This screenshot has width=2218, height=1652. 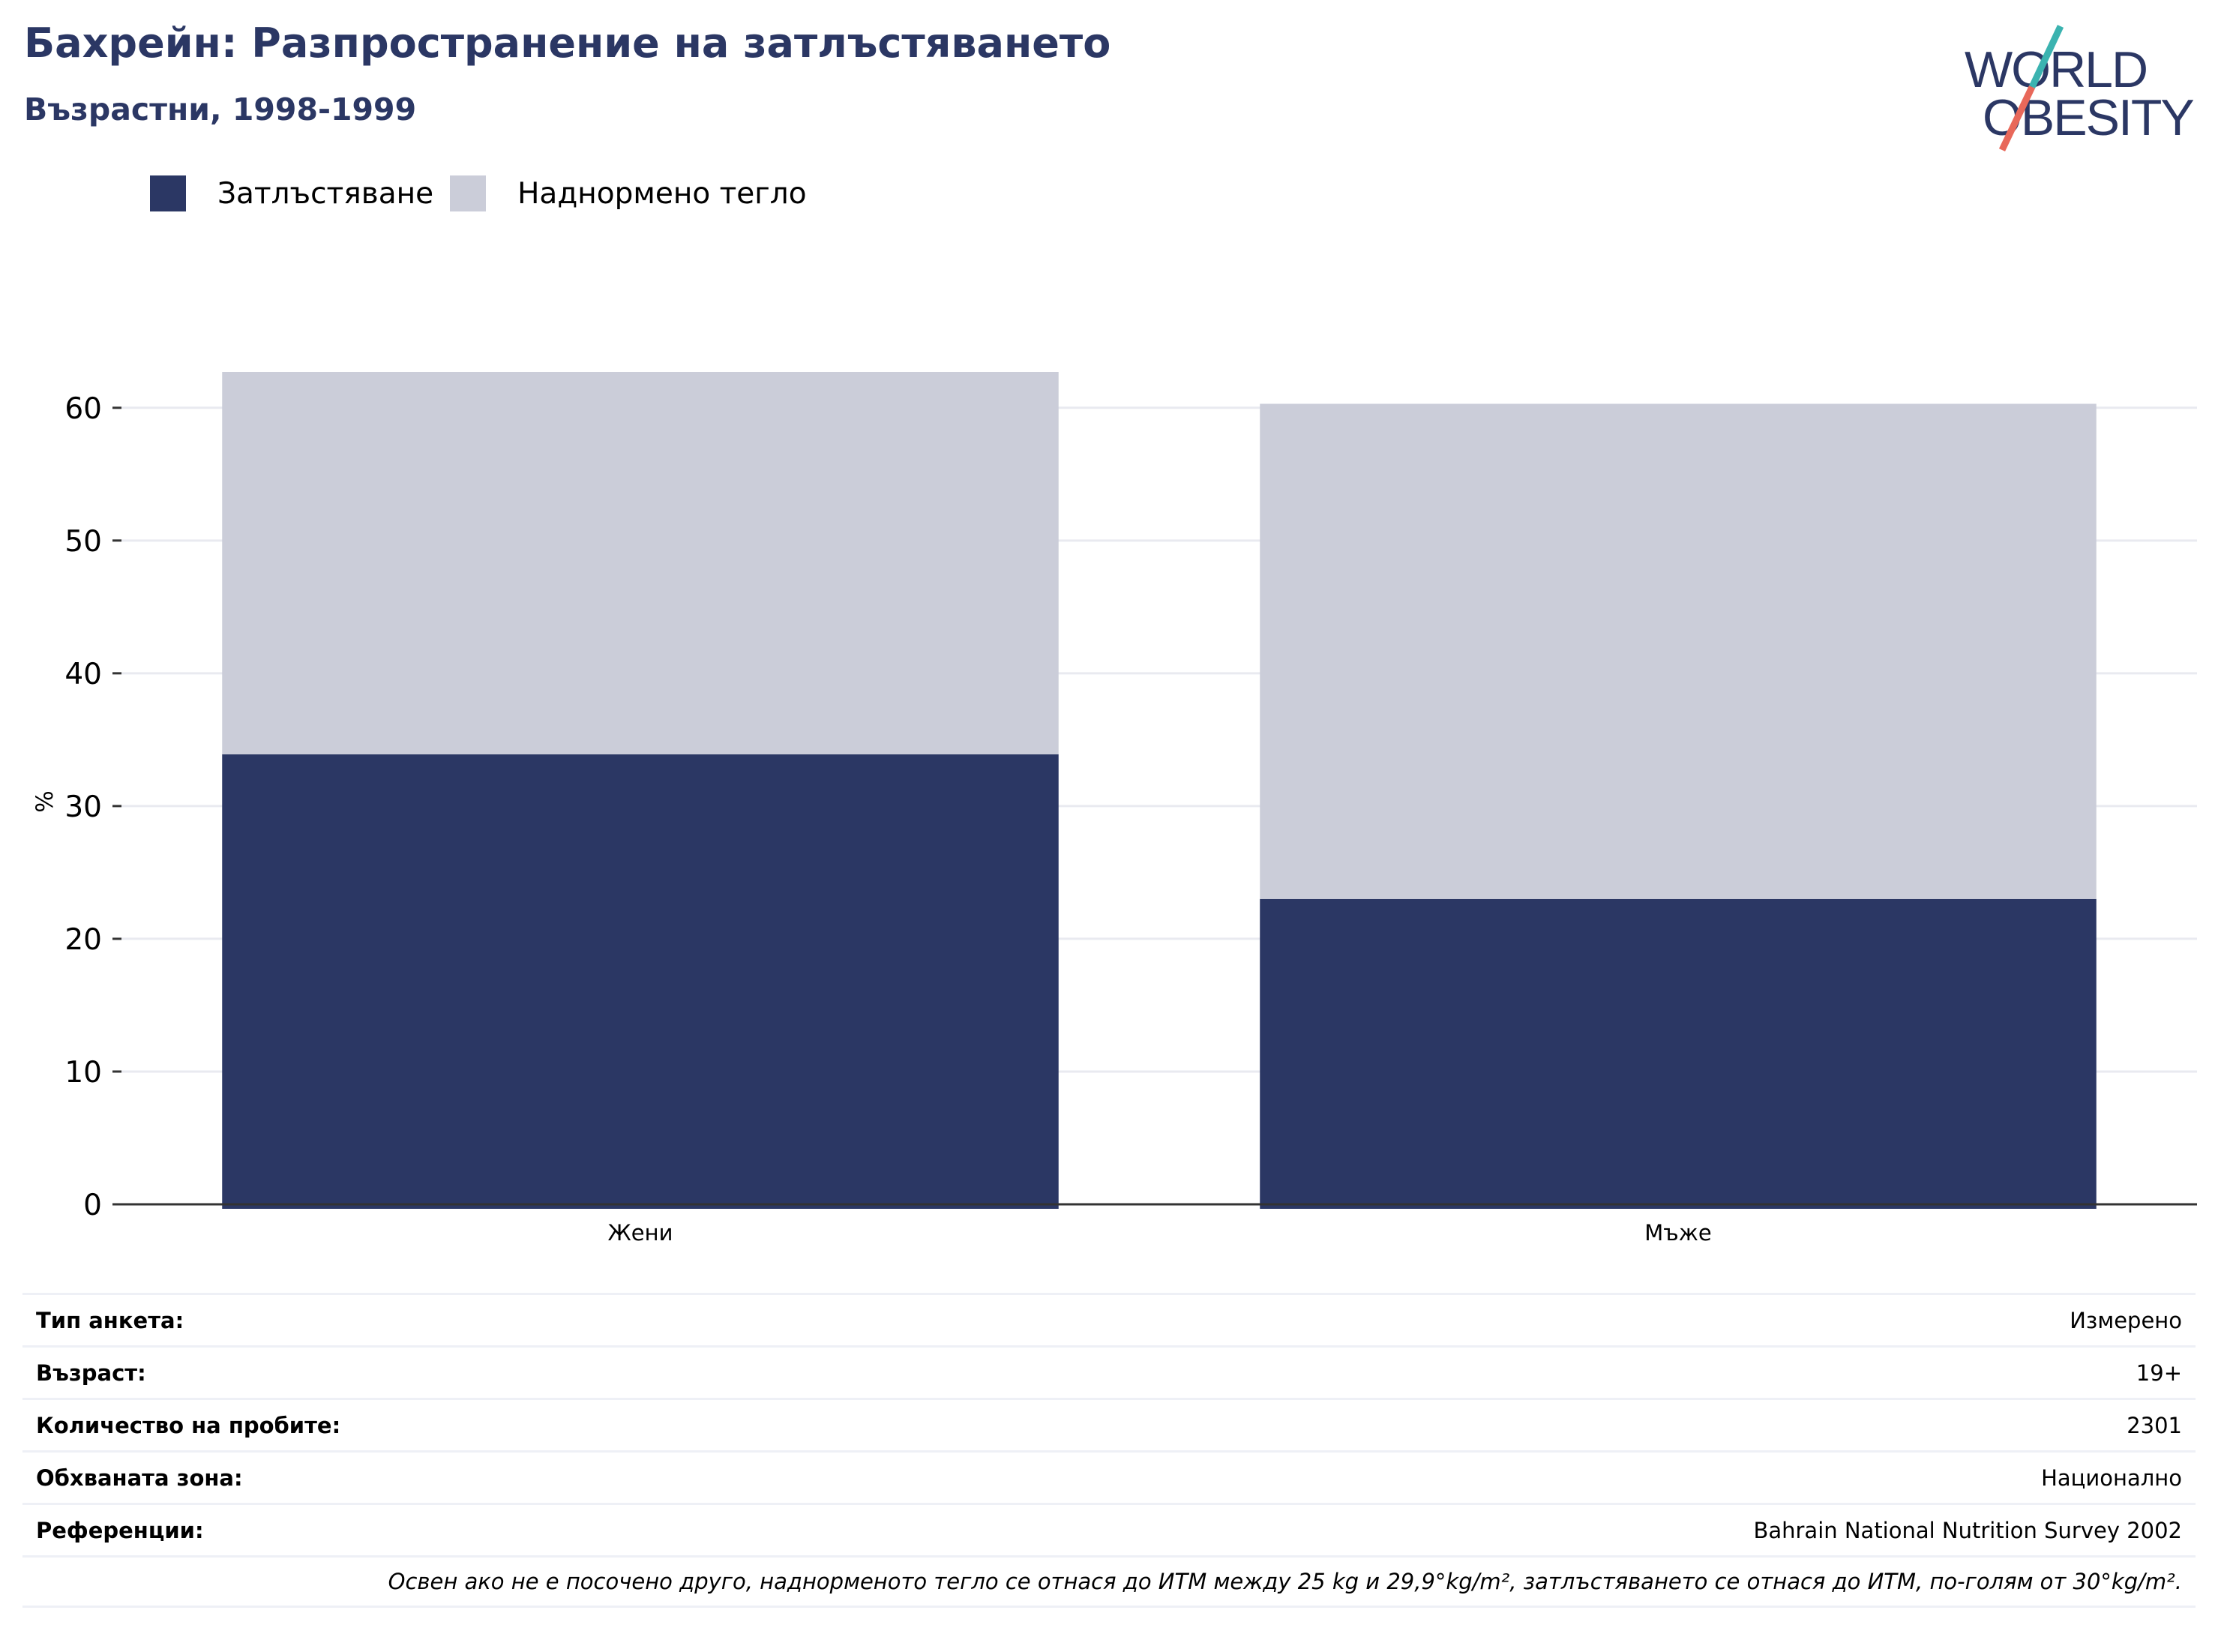 I want to click on meta-key: Обхваната зона:, so click(x=139, y=1478).